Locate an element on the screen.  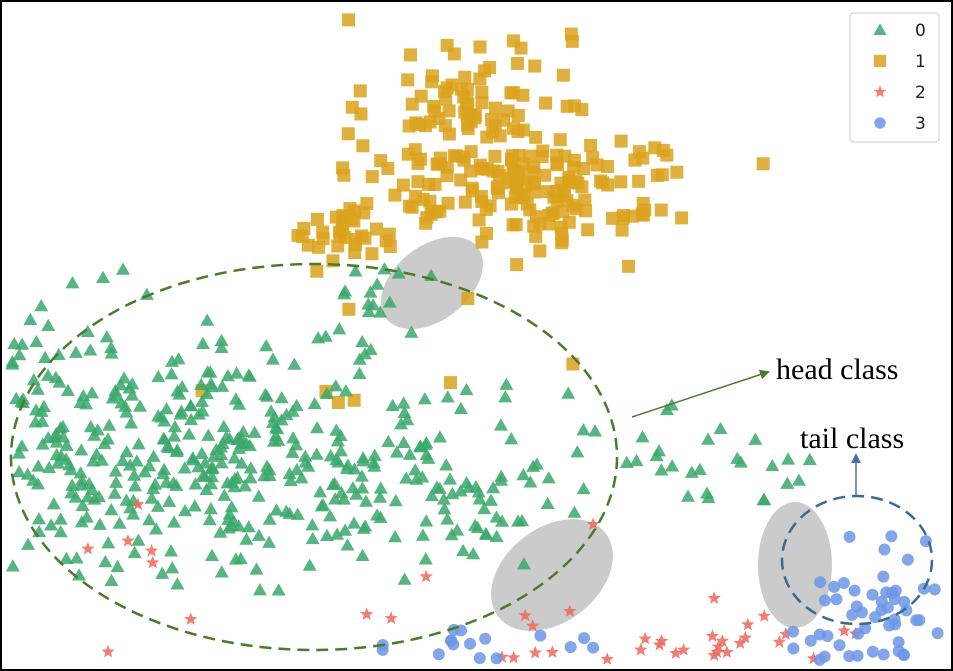
legend-label-0: 0 is located at coordinates (920, 31).